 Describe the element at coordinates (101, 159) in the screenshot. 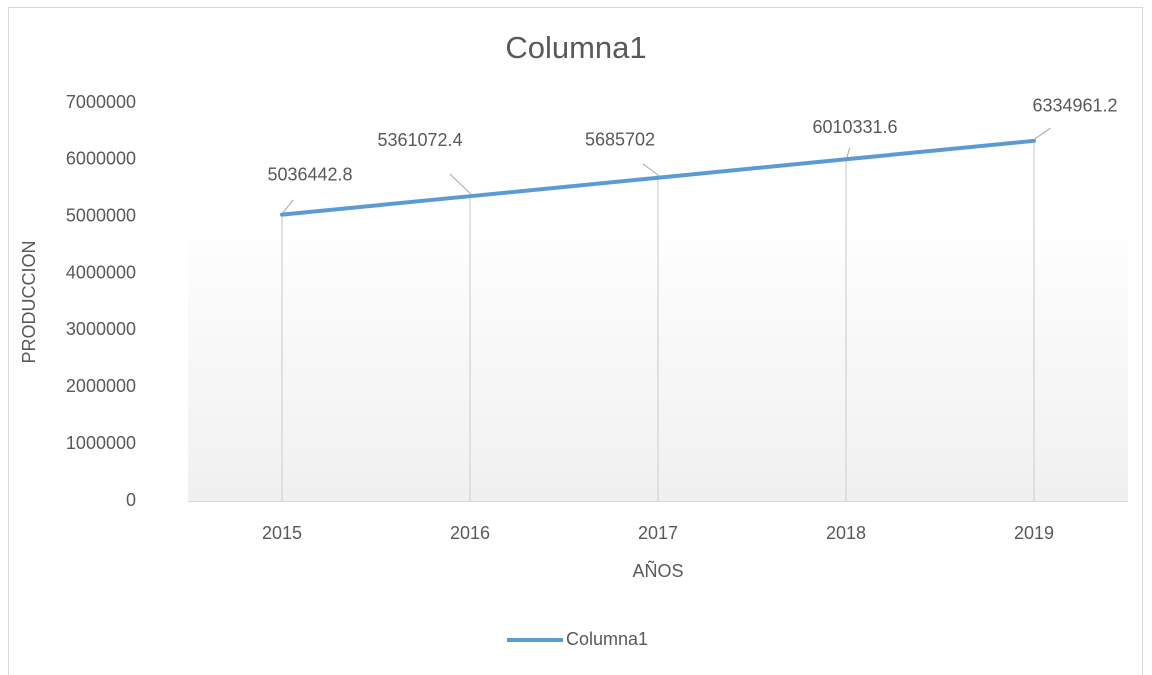

I see `y-tick-label: 6000000` at that location.